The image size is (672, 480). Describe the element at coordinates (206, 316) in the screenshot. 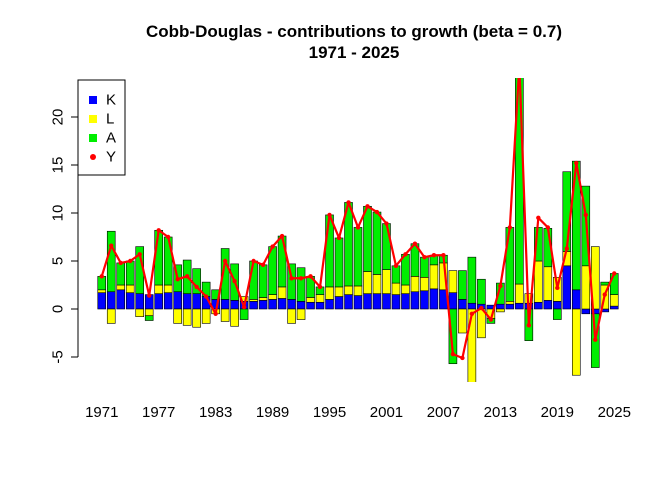

I see `bar-L-1982` at that location.